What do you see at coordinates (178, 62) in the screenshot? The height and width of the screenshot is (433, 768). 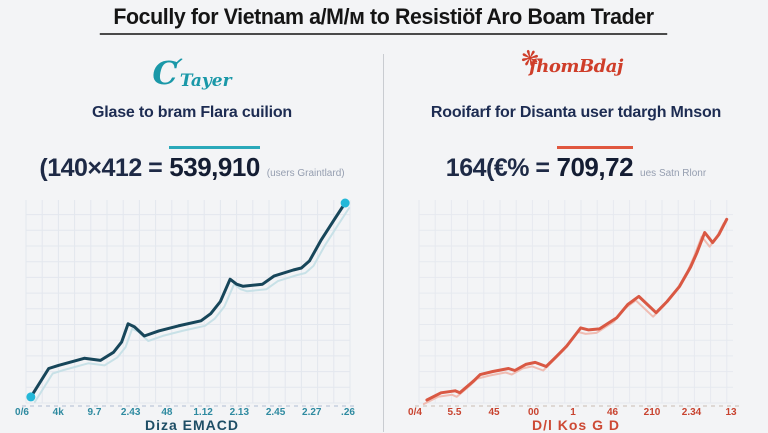 I see `swoosh-icon: ✓` at bounding box center [178, 62].